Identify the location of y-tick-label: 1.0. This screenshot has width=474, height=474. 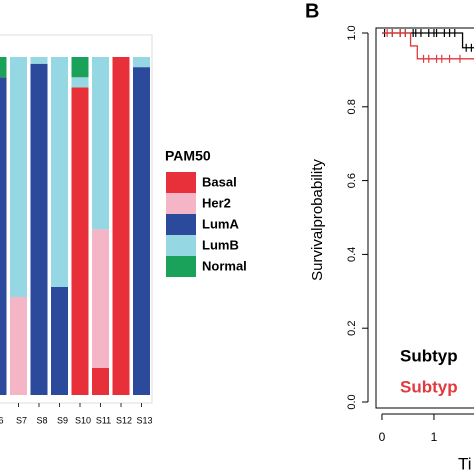
(352, 32).